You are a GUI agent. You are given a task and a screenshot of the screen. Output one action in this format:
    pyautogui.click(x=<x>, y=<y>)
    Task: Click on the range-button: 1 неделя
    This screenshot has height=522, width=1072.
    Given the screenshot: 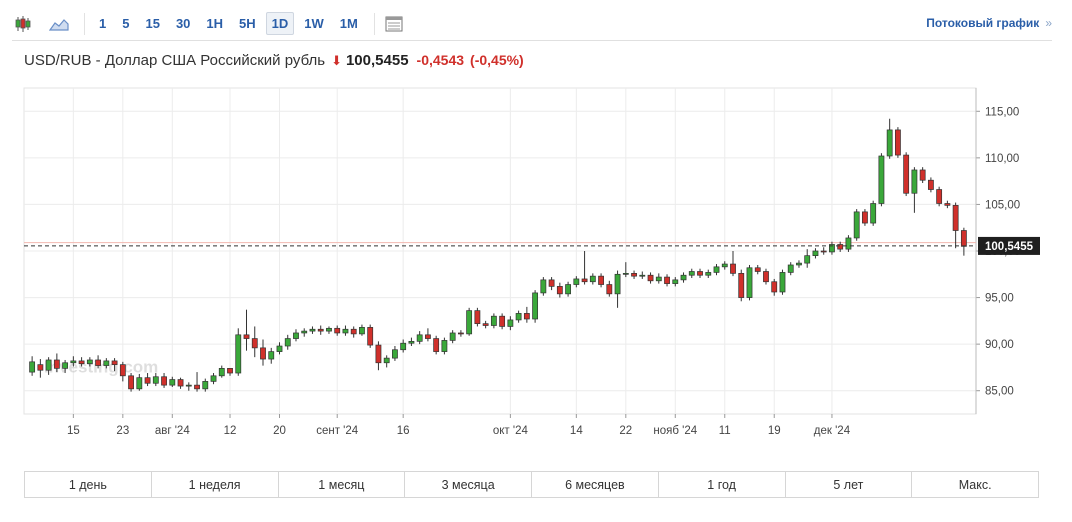 What is the action you would take?
    pyautogui.click(x=215, y=484)
    